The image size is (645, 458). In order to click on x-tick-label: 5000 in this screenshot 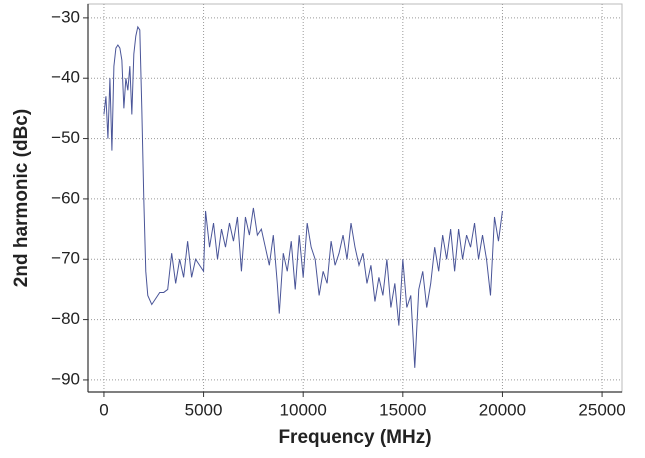, I will do `click(204, 409)`.